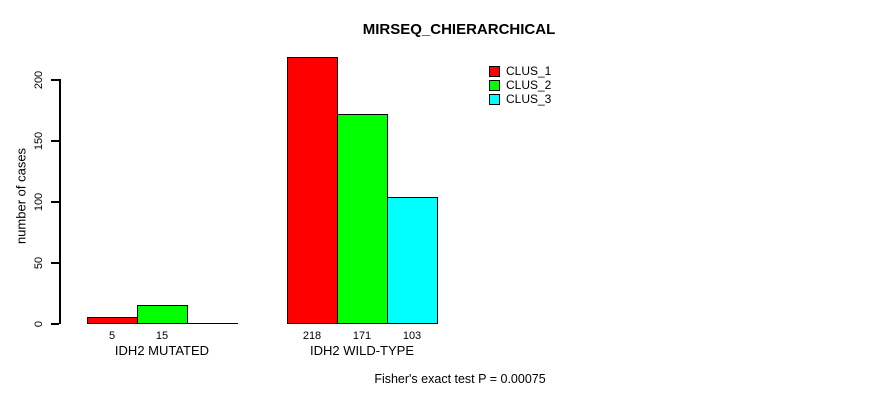  I want to click on legend-label: CLUS_1, so click(529, 71).